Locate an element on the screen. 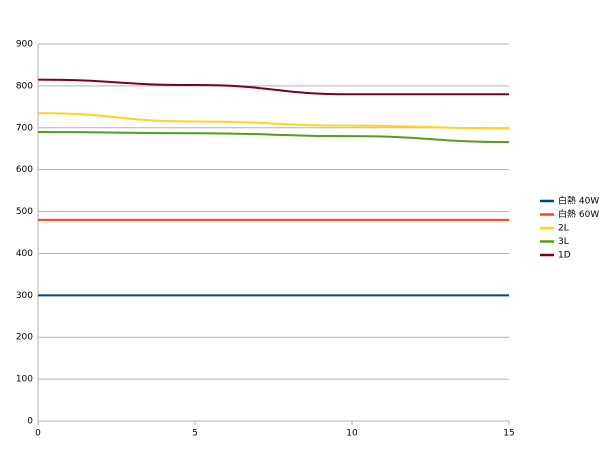 The height and width of the screenshot is (460, 599). x-tick-label: 10 is located at coordinates (352, 434).